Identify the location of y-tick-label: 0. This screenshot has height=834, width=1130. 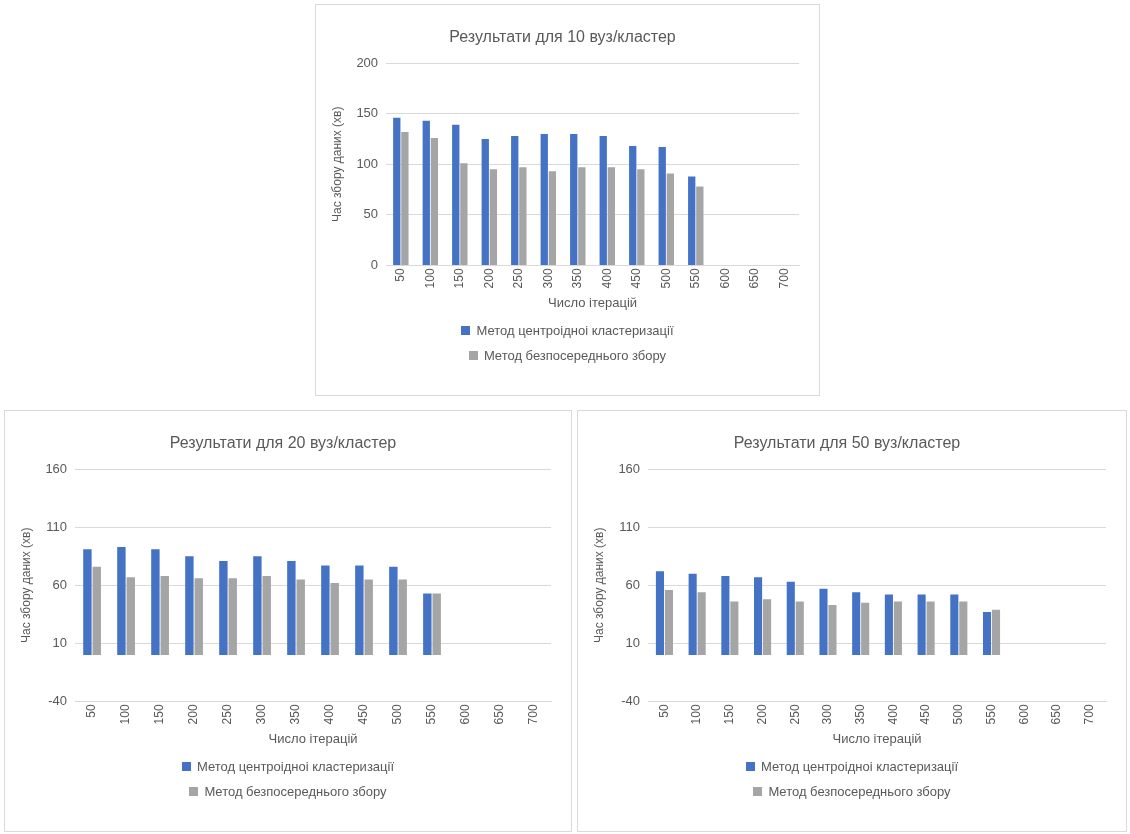
(374, 264).